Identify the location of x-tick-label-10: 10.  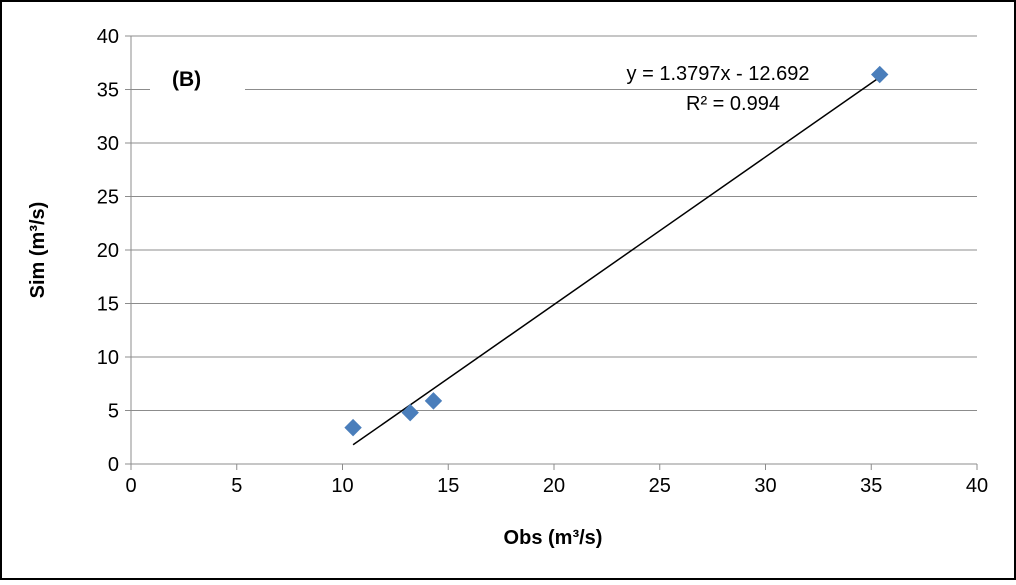
(342, 486).